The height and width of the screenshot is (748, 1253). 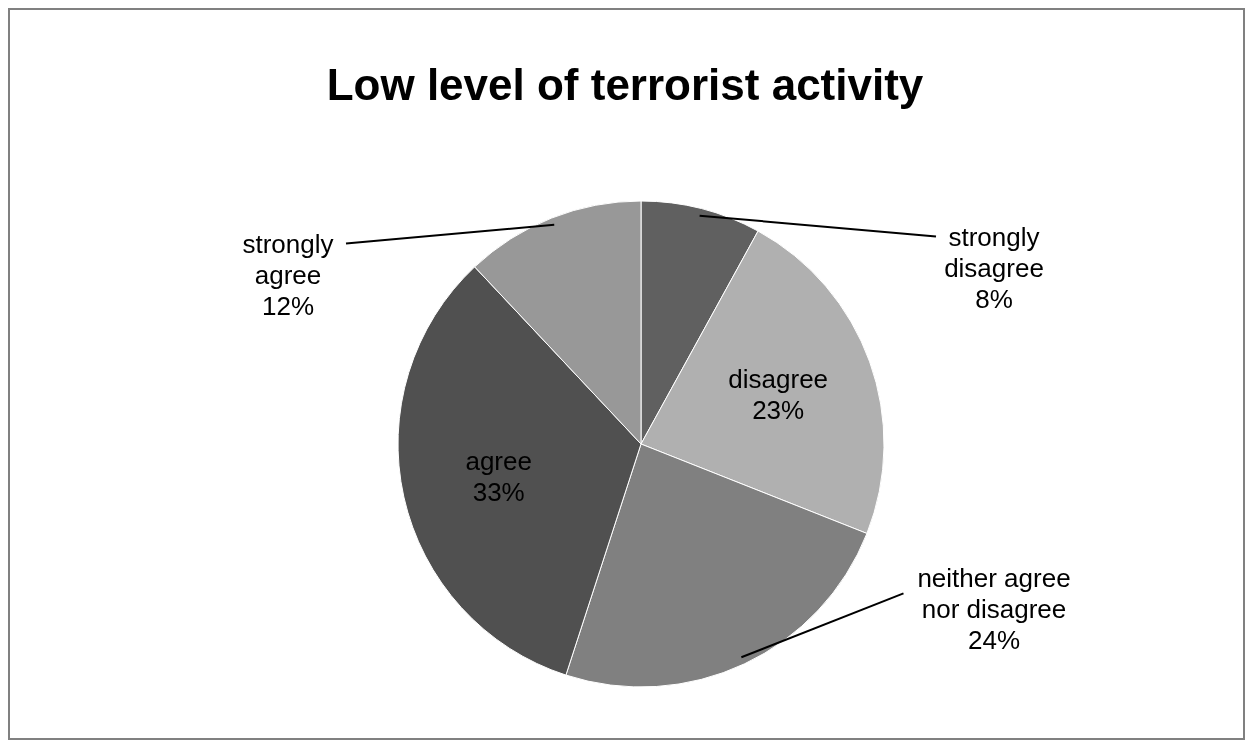 What do you see at coordinates (778, 410) in the screenshot?
I see `data-label: 23%` at bounding box center [778, 410].